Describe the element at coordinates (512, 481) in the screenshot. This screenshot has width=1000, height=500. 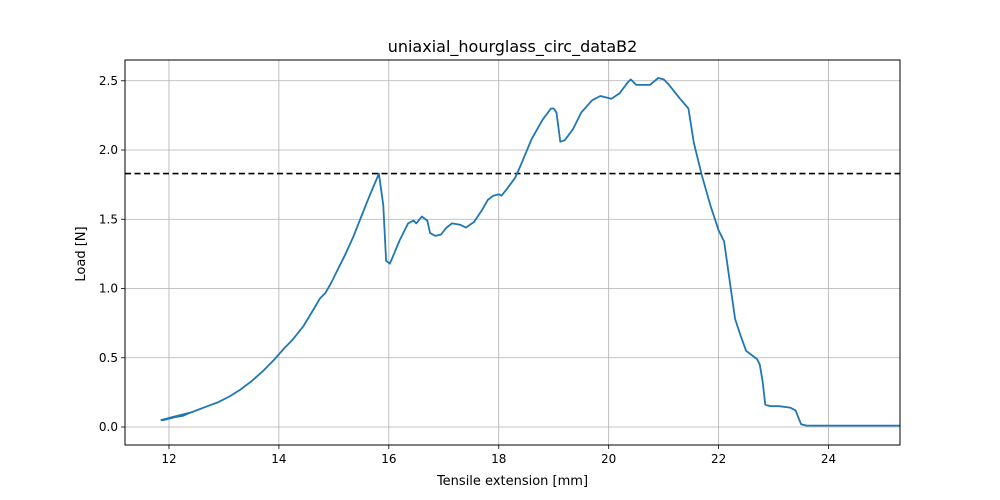
I see `x-axis-label: Tensile extension [mm]` at that location.